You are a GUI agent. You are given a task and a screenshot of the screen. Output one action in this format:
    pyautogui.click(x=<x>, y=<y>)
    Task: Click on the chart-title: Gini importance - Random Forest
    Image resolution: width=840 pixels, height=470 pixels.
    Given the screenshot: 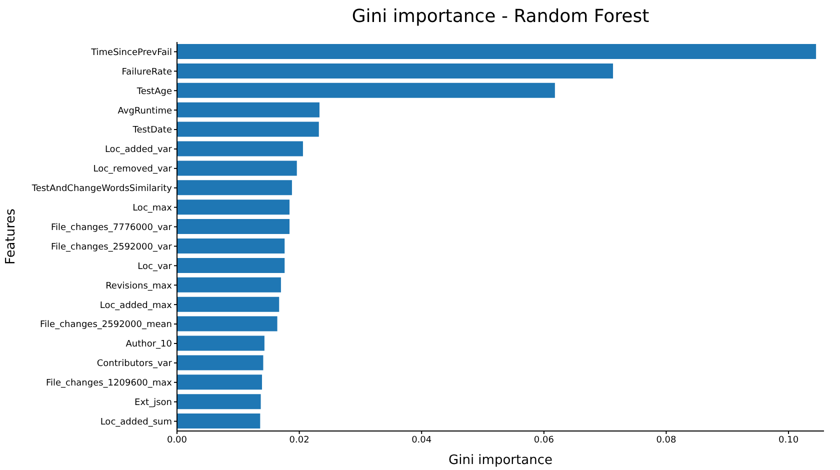 What is the action you would take?
    pyautogui.click(x=500, y=16)
    